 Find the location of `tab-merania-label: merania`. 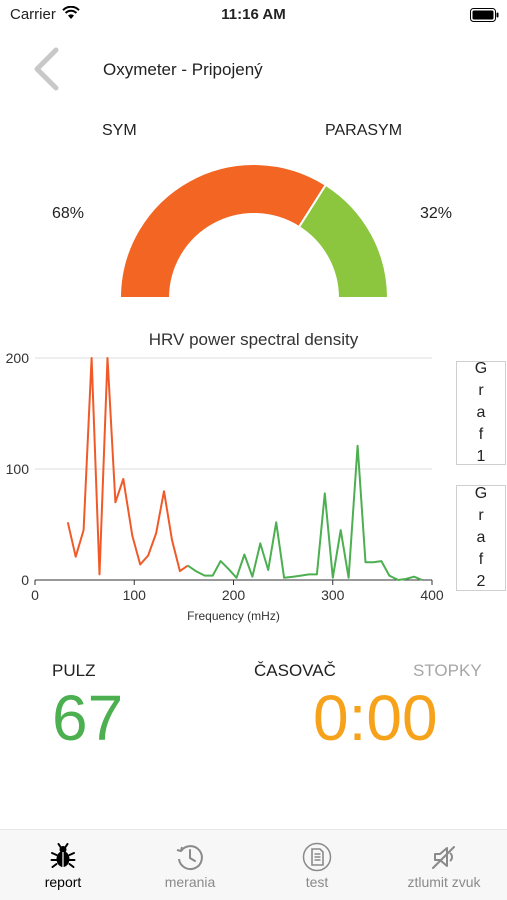

tab-merania-label: merania is located at coordinates (190, 882).